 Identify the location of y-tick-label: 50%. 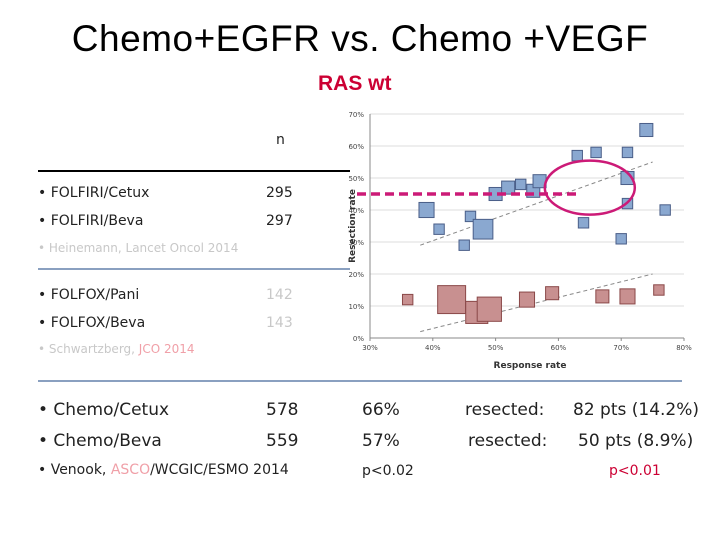
(356, 179).